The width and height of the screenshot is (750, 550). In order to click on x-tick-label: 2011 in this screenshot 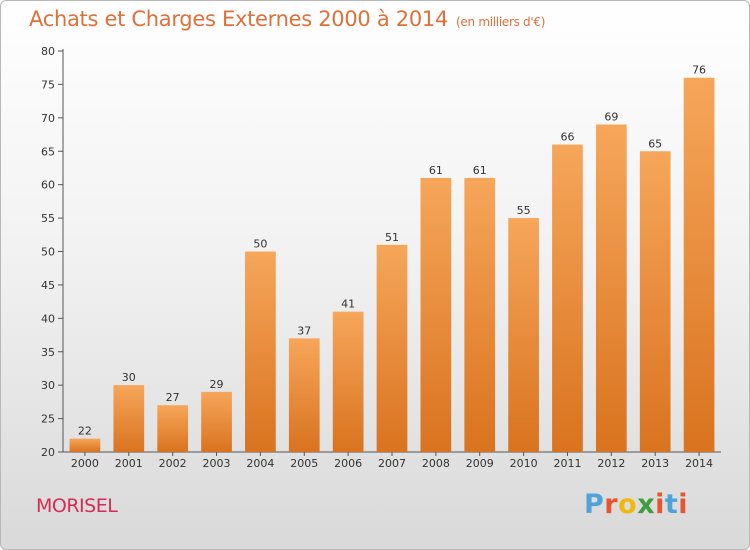, I will do `click(567, 463)`.